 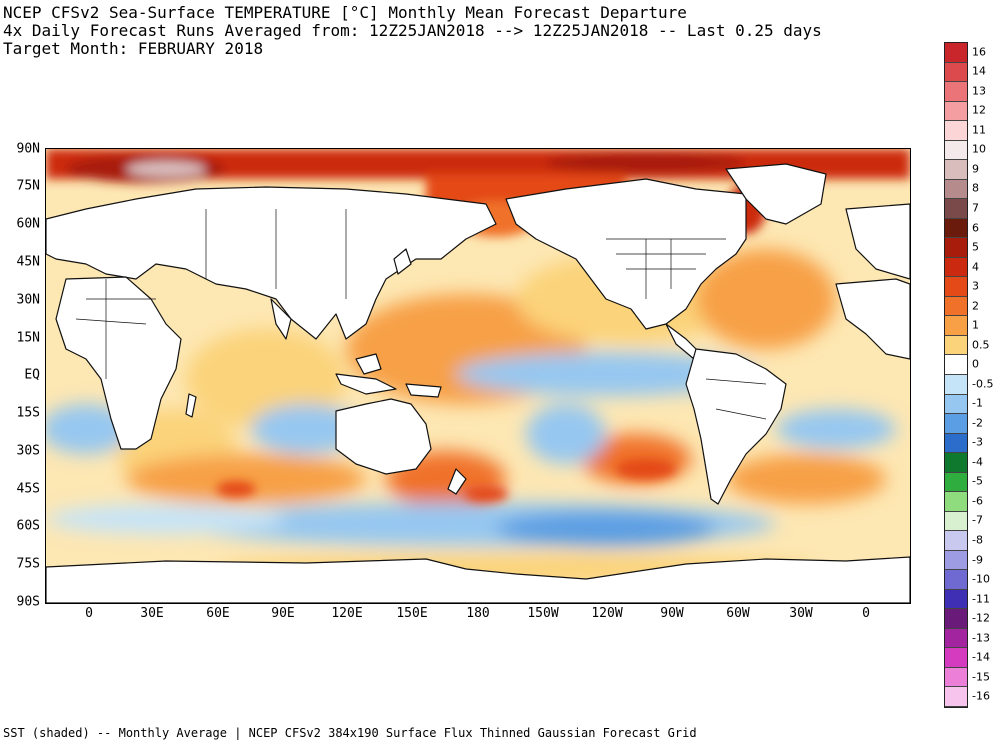 What do you see at coordinates (872, 319) in the screenshot?
I see `land-africa-wrap` at bounding box center [872, 319].